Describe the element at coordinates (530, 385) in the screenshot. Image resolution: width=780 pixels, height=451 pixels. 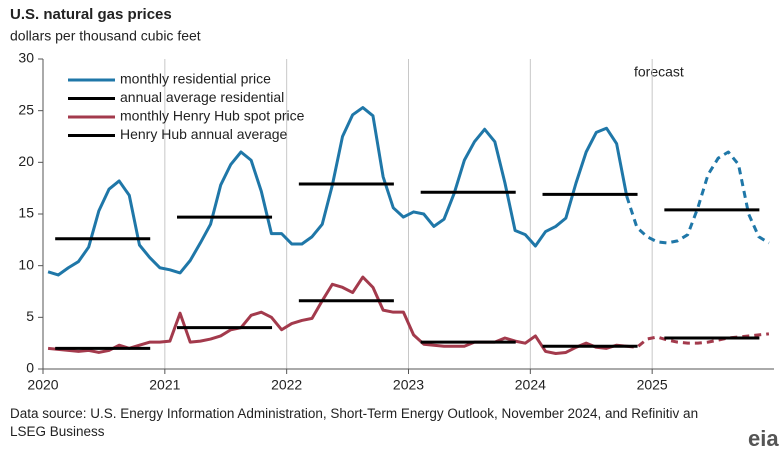
I see `x-tick-label: 2024` at that location.